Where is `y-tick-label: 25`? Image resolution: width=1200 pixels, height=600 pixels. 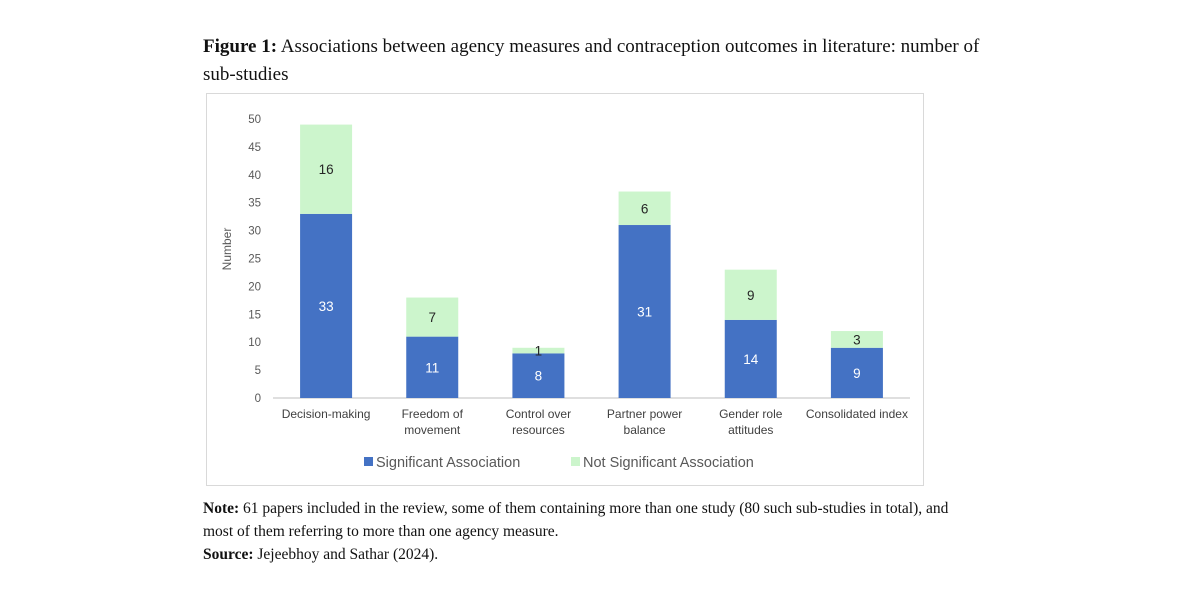
y-tick-label: 25 is located at coordinates (254, 260).